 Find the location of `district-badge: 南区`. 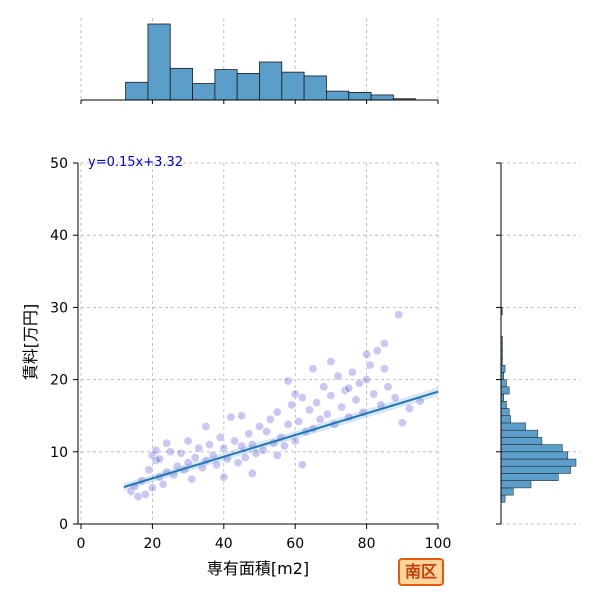

district-badge: 南区 is located at coordinates (421, 572).